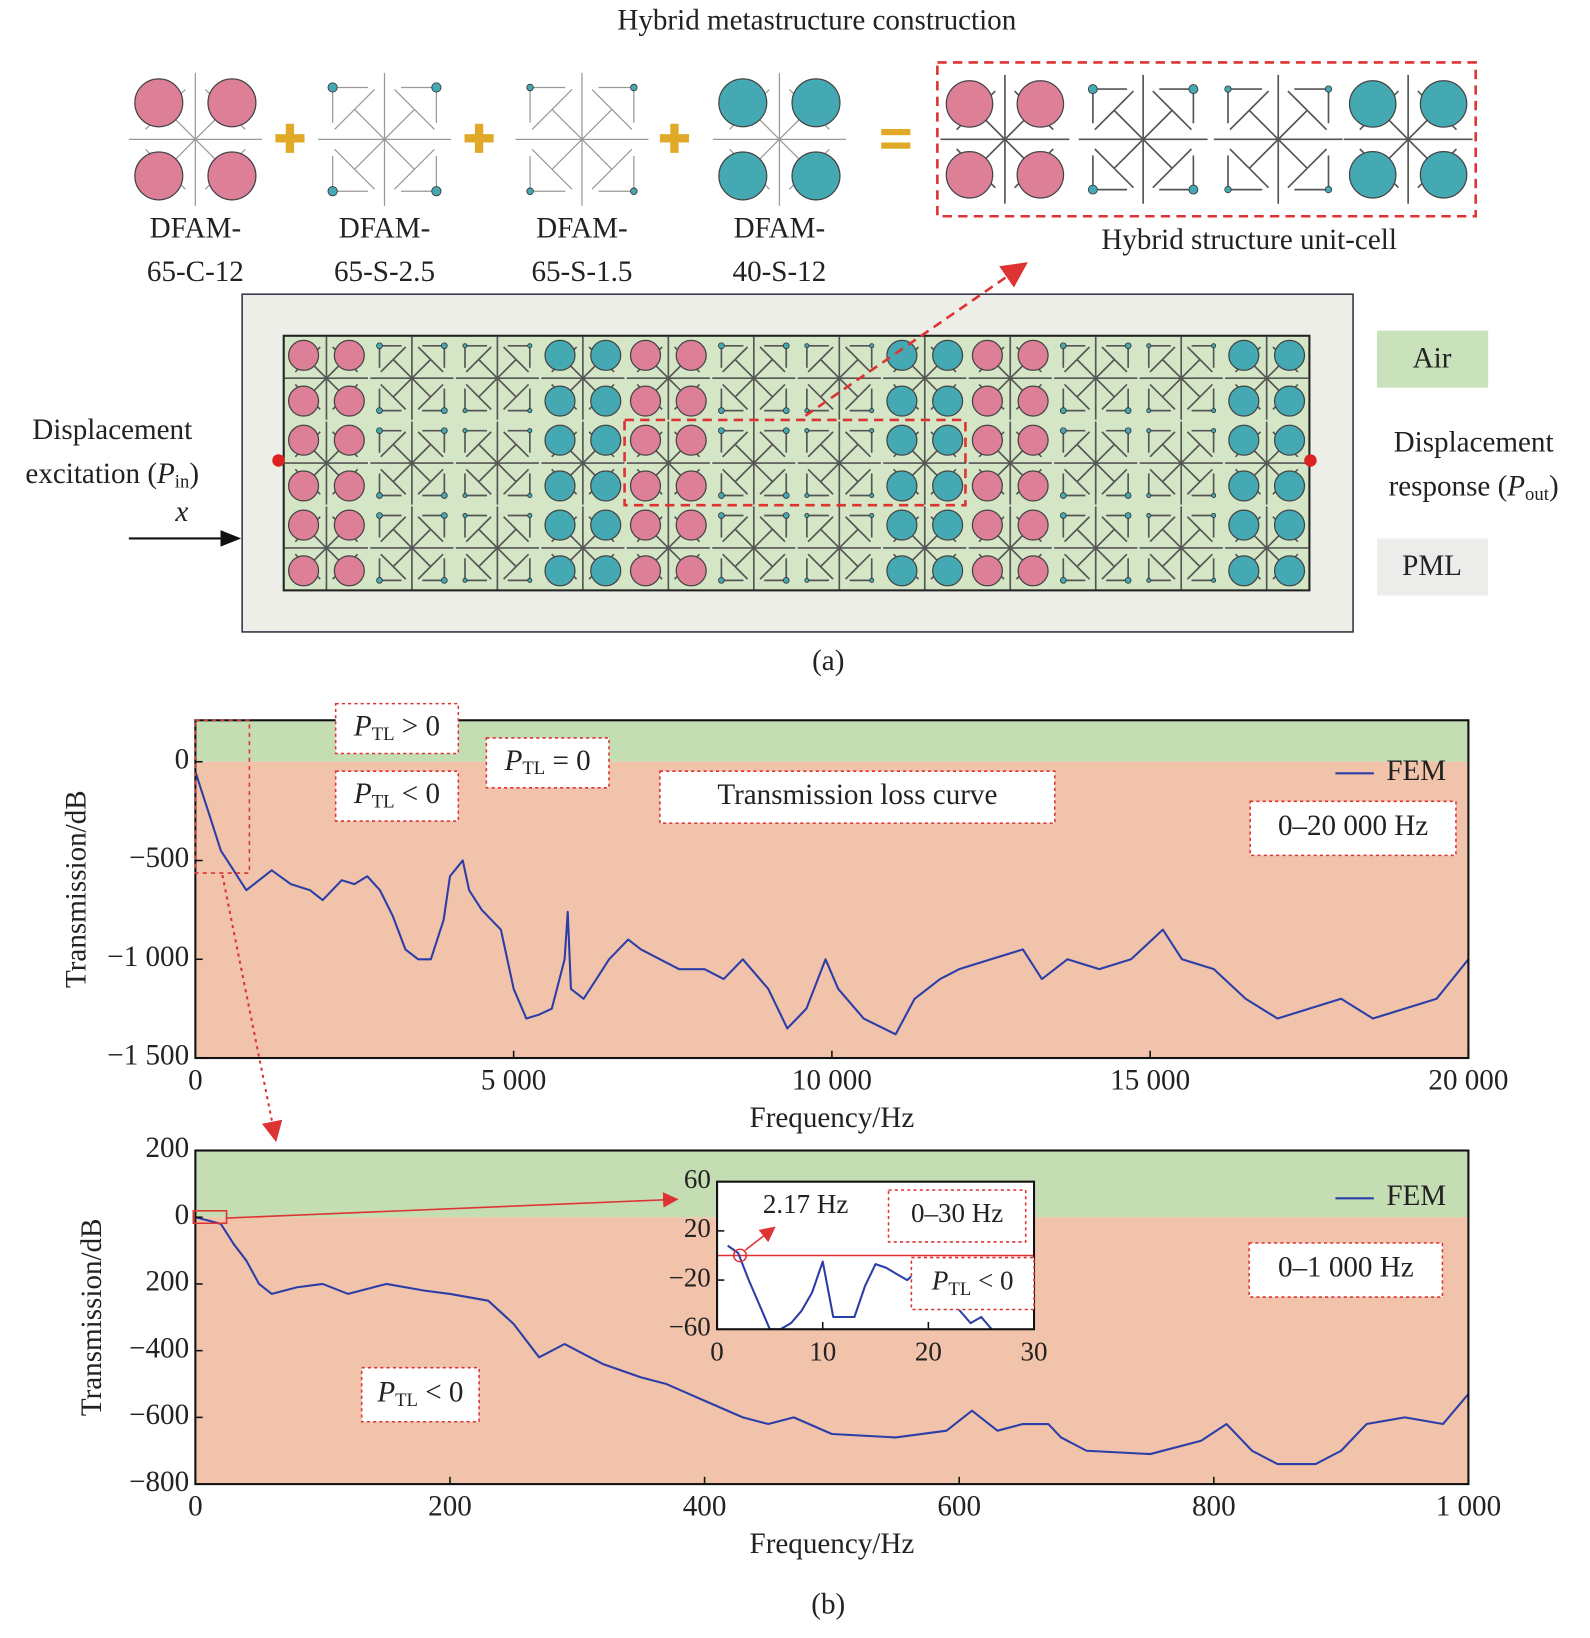  I want to click on x-tick-label: 10, so click(822, 1351).